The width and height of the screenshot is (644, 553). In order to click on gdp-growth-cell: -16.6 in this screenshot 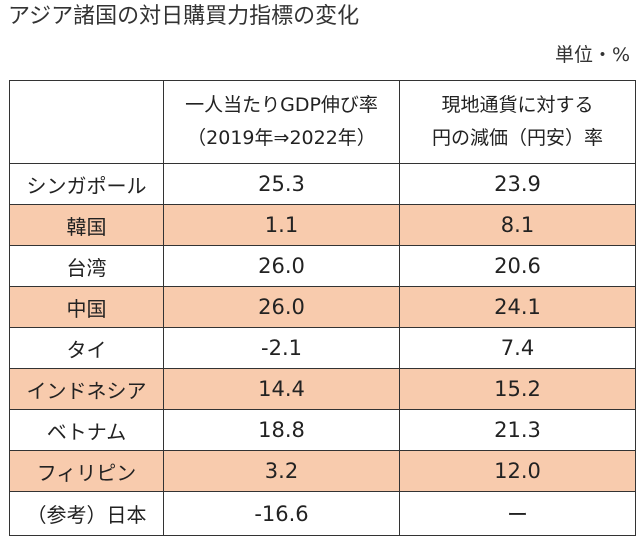, I will do `click(281, 513)`.